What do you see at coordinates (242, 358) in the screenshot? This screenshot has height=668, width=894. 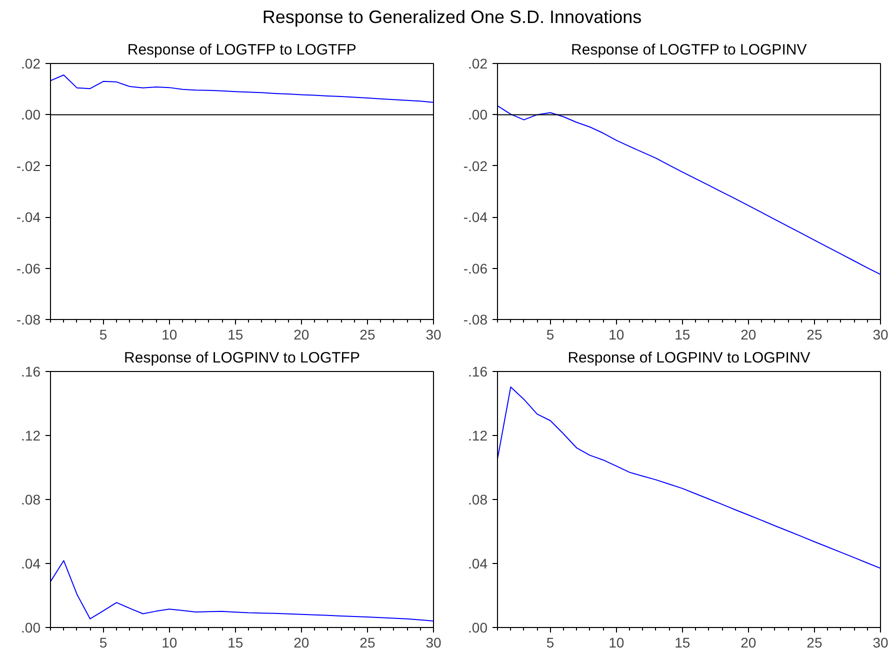 I see `chart-title: Response of LOGPINV to LOGTFP` at bounding box center [242, 358].